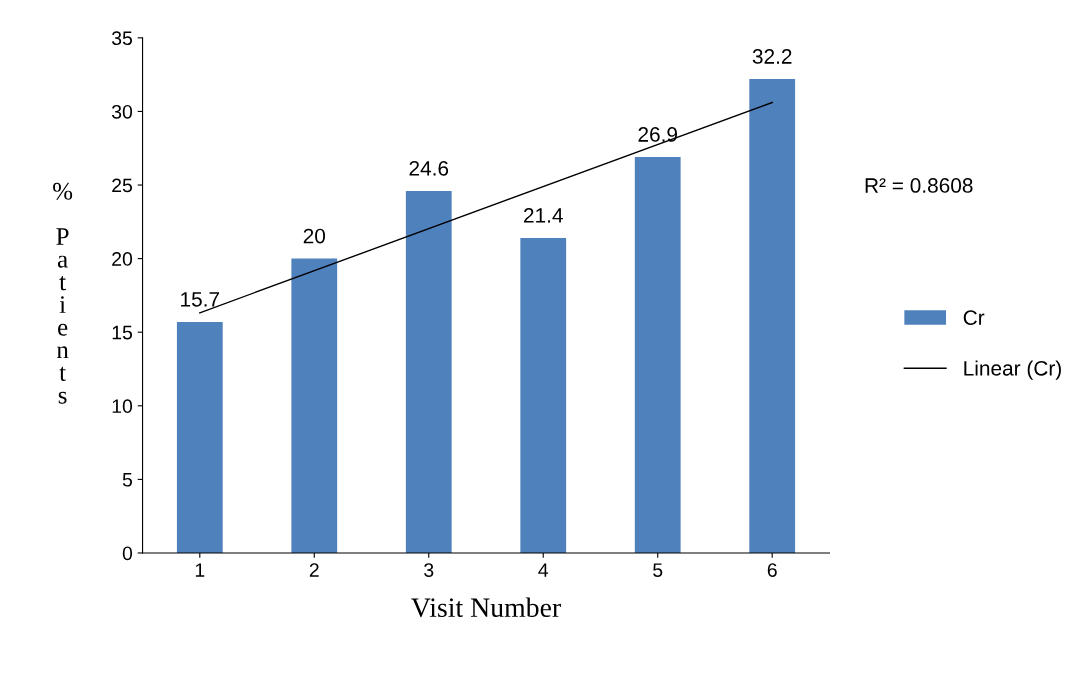 Image resolution: width=1080 pixels, height=676 pixels. What do you see at coordinates (486, 607) in the screenshot?
I see `x-axis-title: Visit Number` at bounding box center [486, 607].